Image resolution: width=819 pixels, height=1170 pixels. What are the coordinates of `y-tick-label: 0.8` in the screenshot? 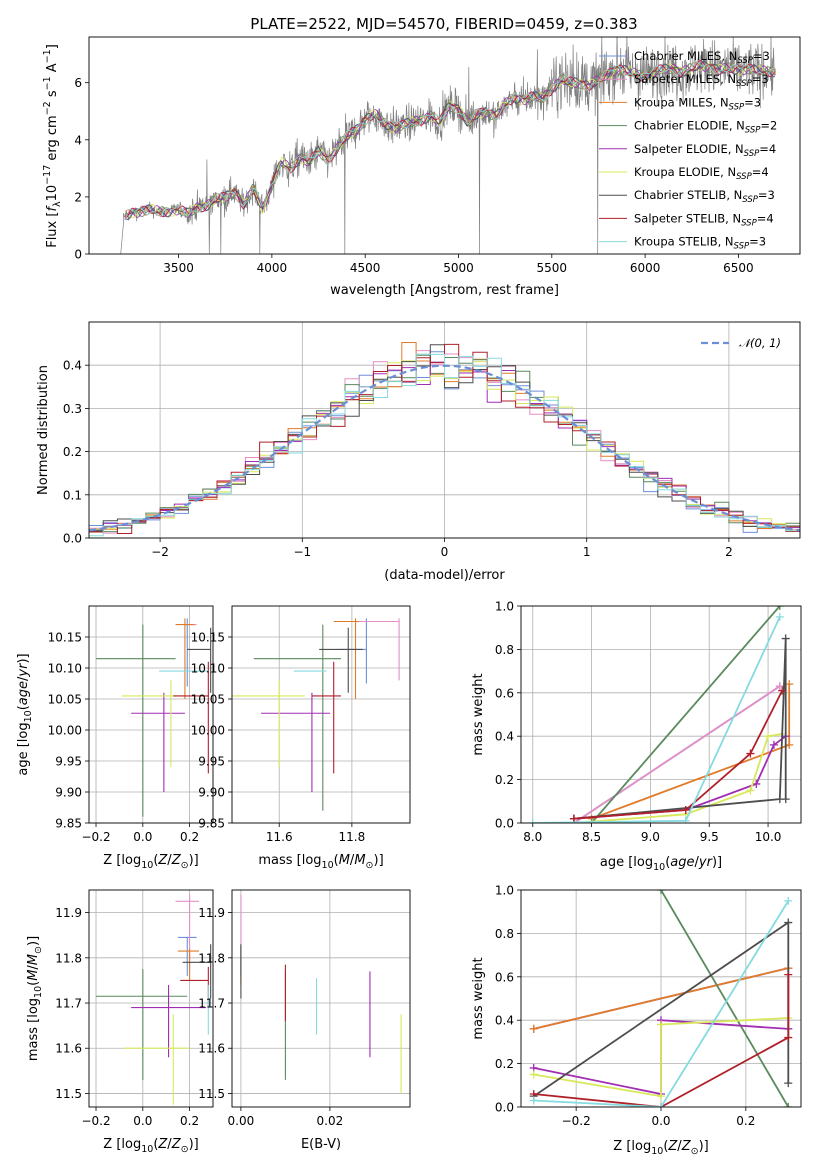 It's located at (504, 650).